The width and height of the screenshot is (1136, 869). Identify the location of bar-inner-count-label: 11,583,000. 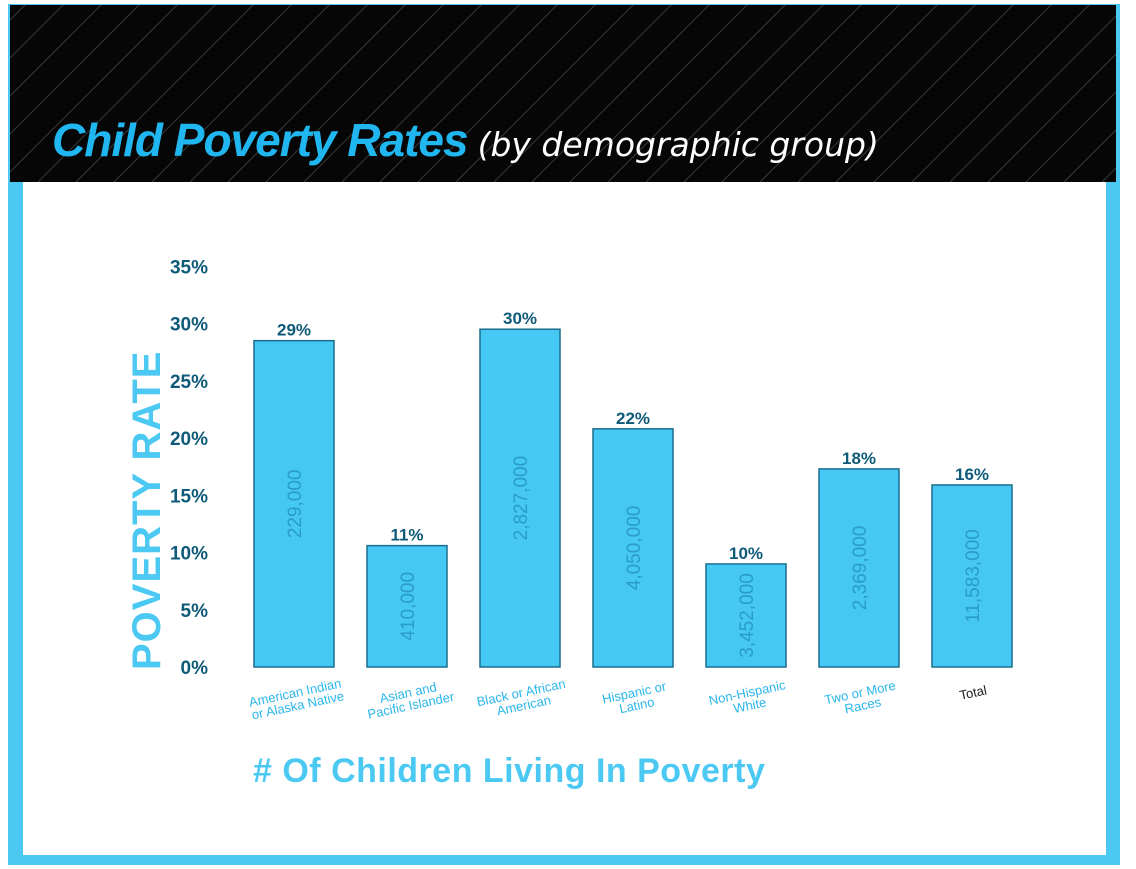
(973, 576).